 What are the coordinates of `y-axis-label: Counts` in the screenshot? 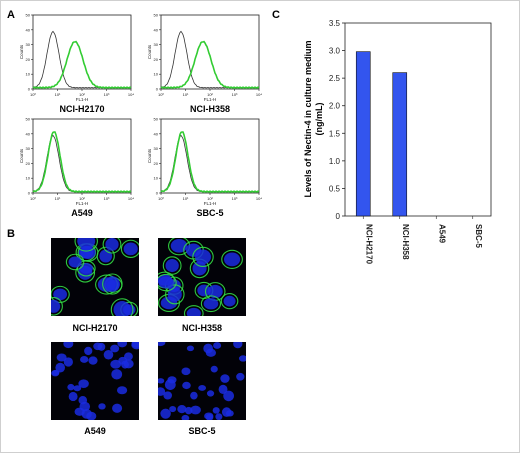 It's located at (149, 51).